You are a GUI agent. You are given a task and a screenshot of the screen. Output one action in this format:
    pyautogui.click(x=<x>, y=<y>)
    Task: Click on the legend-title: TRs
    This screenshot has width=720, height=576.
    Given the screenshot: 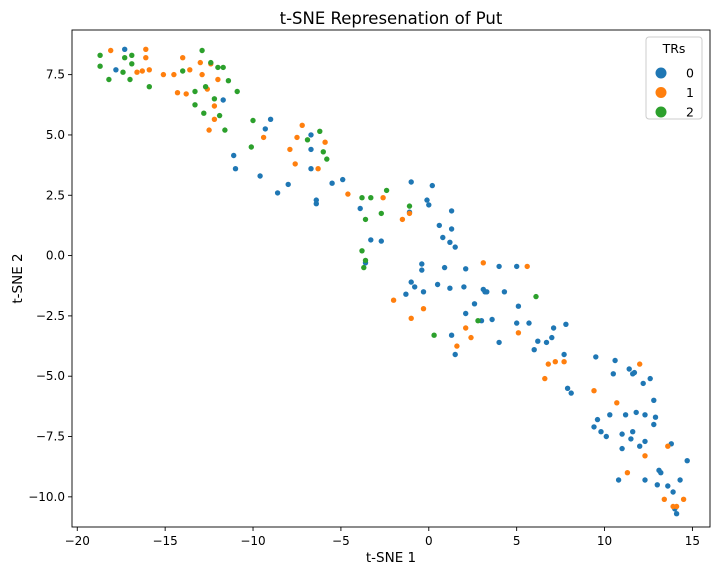 What is the action you would take?
    pyautogui.click(x=674, y=48)
    